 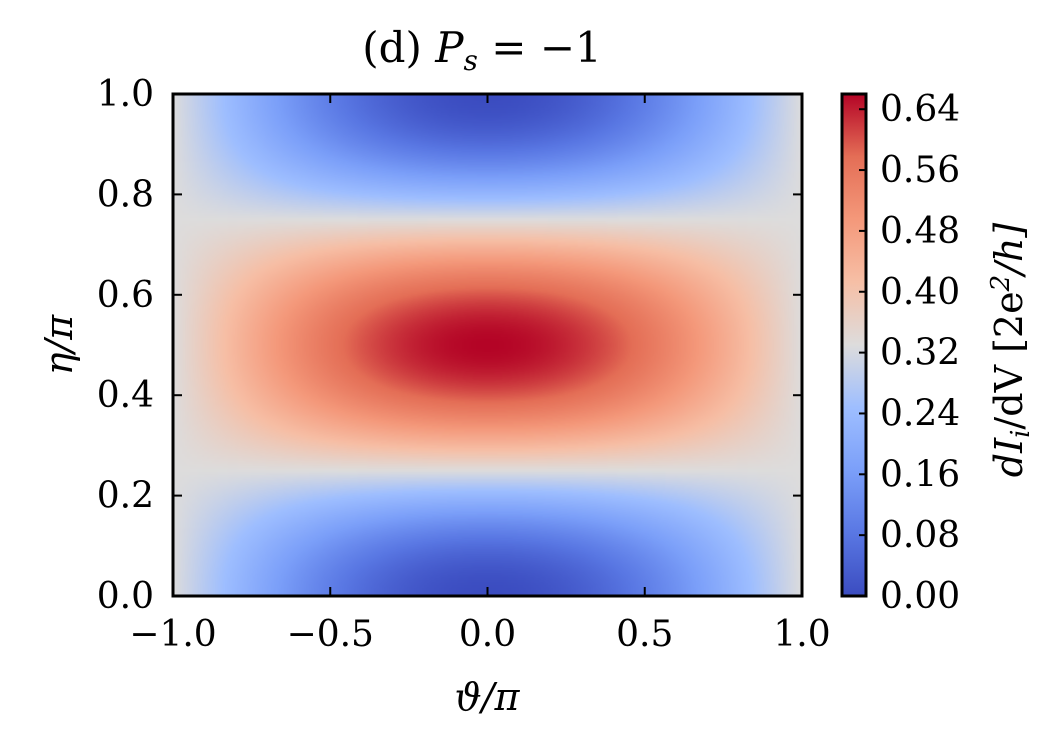 What do you see at coordinates (125, 295) in the screenshot?
I see `y-tick-label: 0.6` at bounding box center [125, 295].